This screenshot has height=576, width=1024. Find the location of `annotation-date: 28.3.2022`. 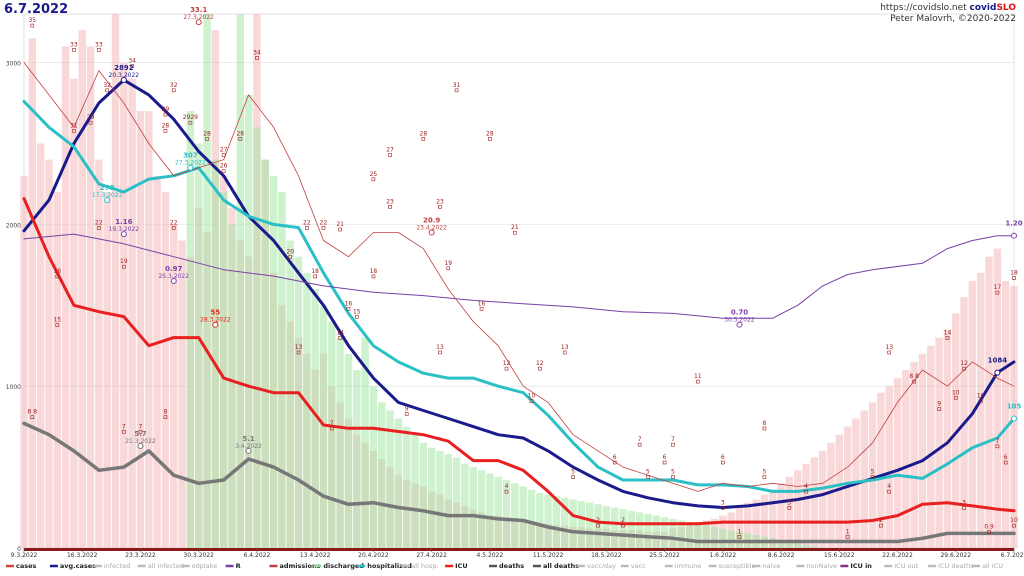

annotation-date: 28.3.2022 is located at coordinates (215, 320).